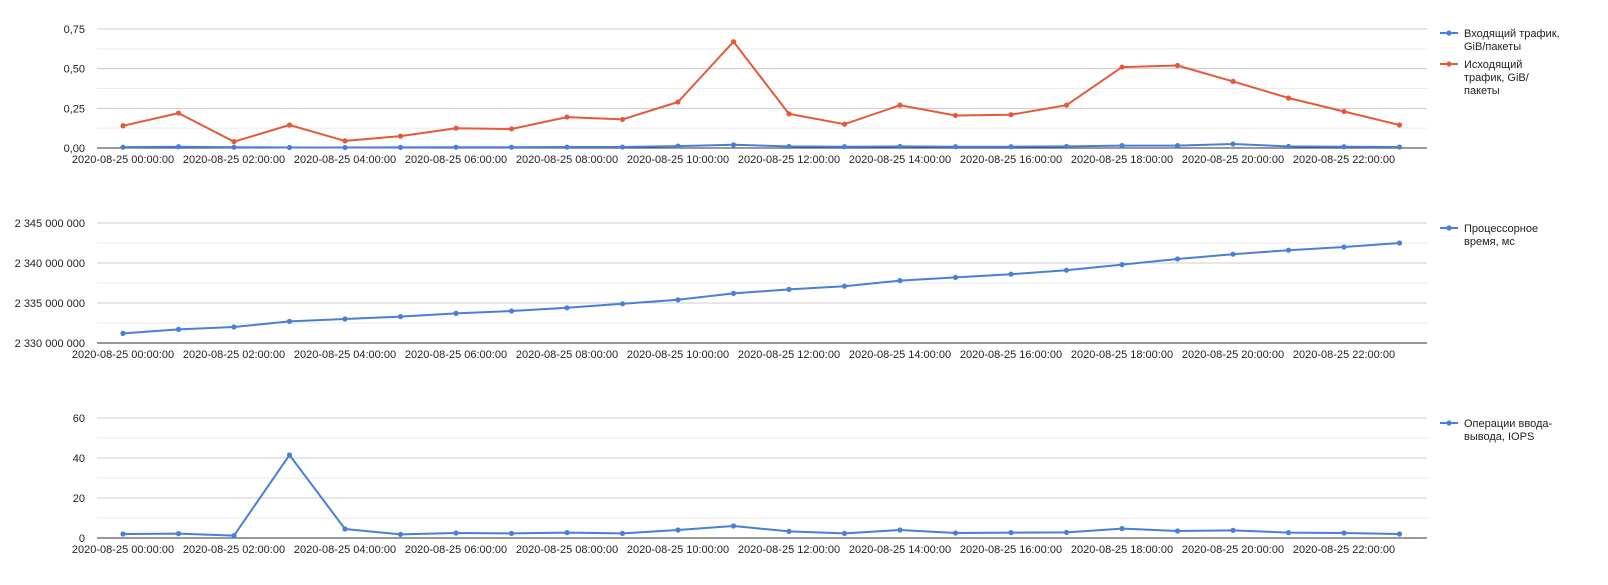 The image size is (1608, 585). Describe the element at coordinates (1489, 242) in the screenshot. I see `legend-label-line: время, мс` at that location.